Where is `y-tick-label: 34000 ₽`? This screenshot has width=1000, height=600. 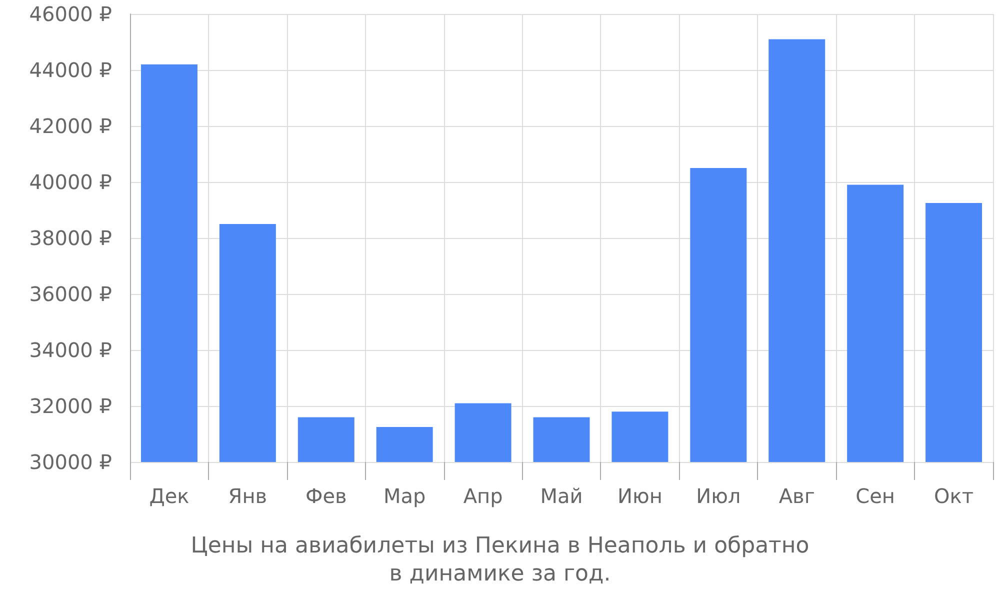 y-tick-label: 34000 ₽ is located at coordinates (70, 350).